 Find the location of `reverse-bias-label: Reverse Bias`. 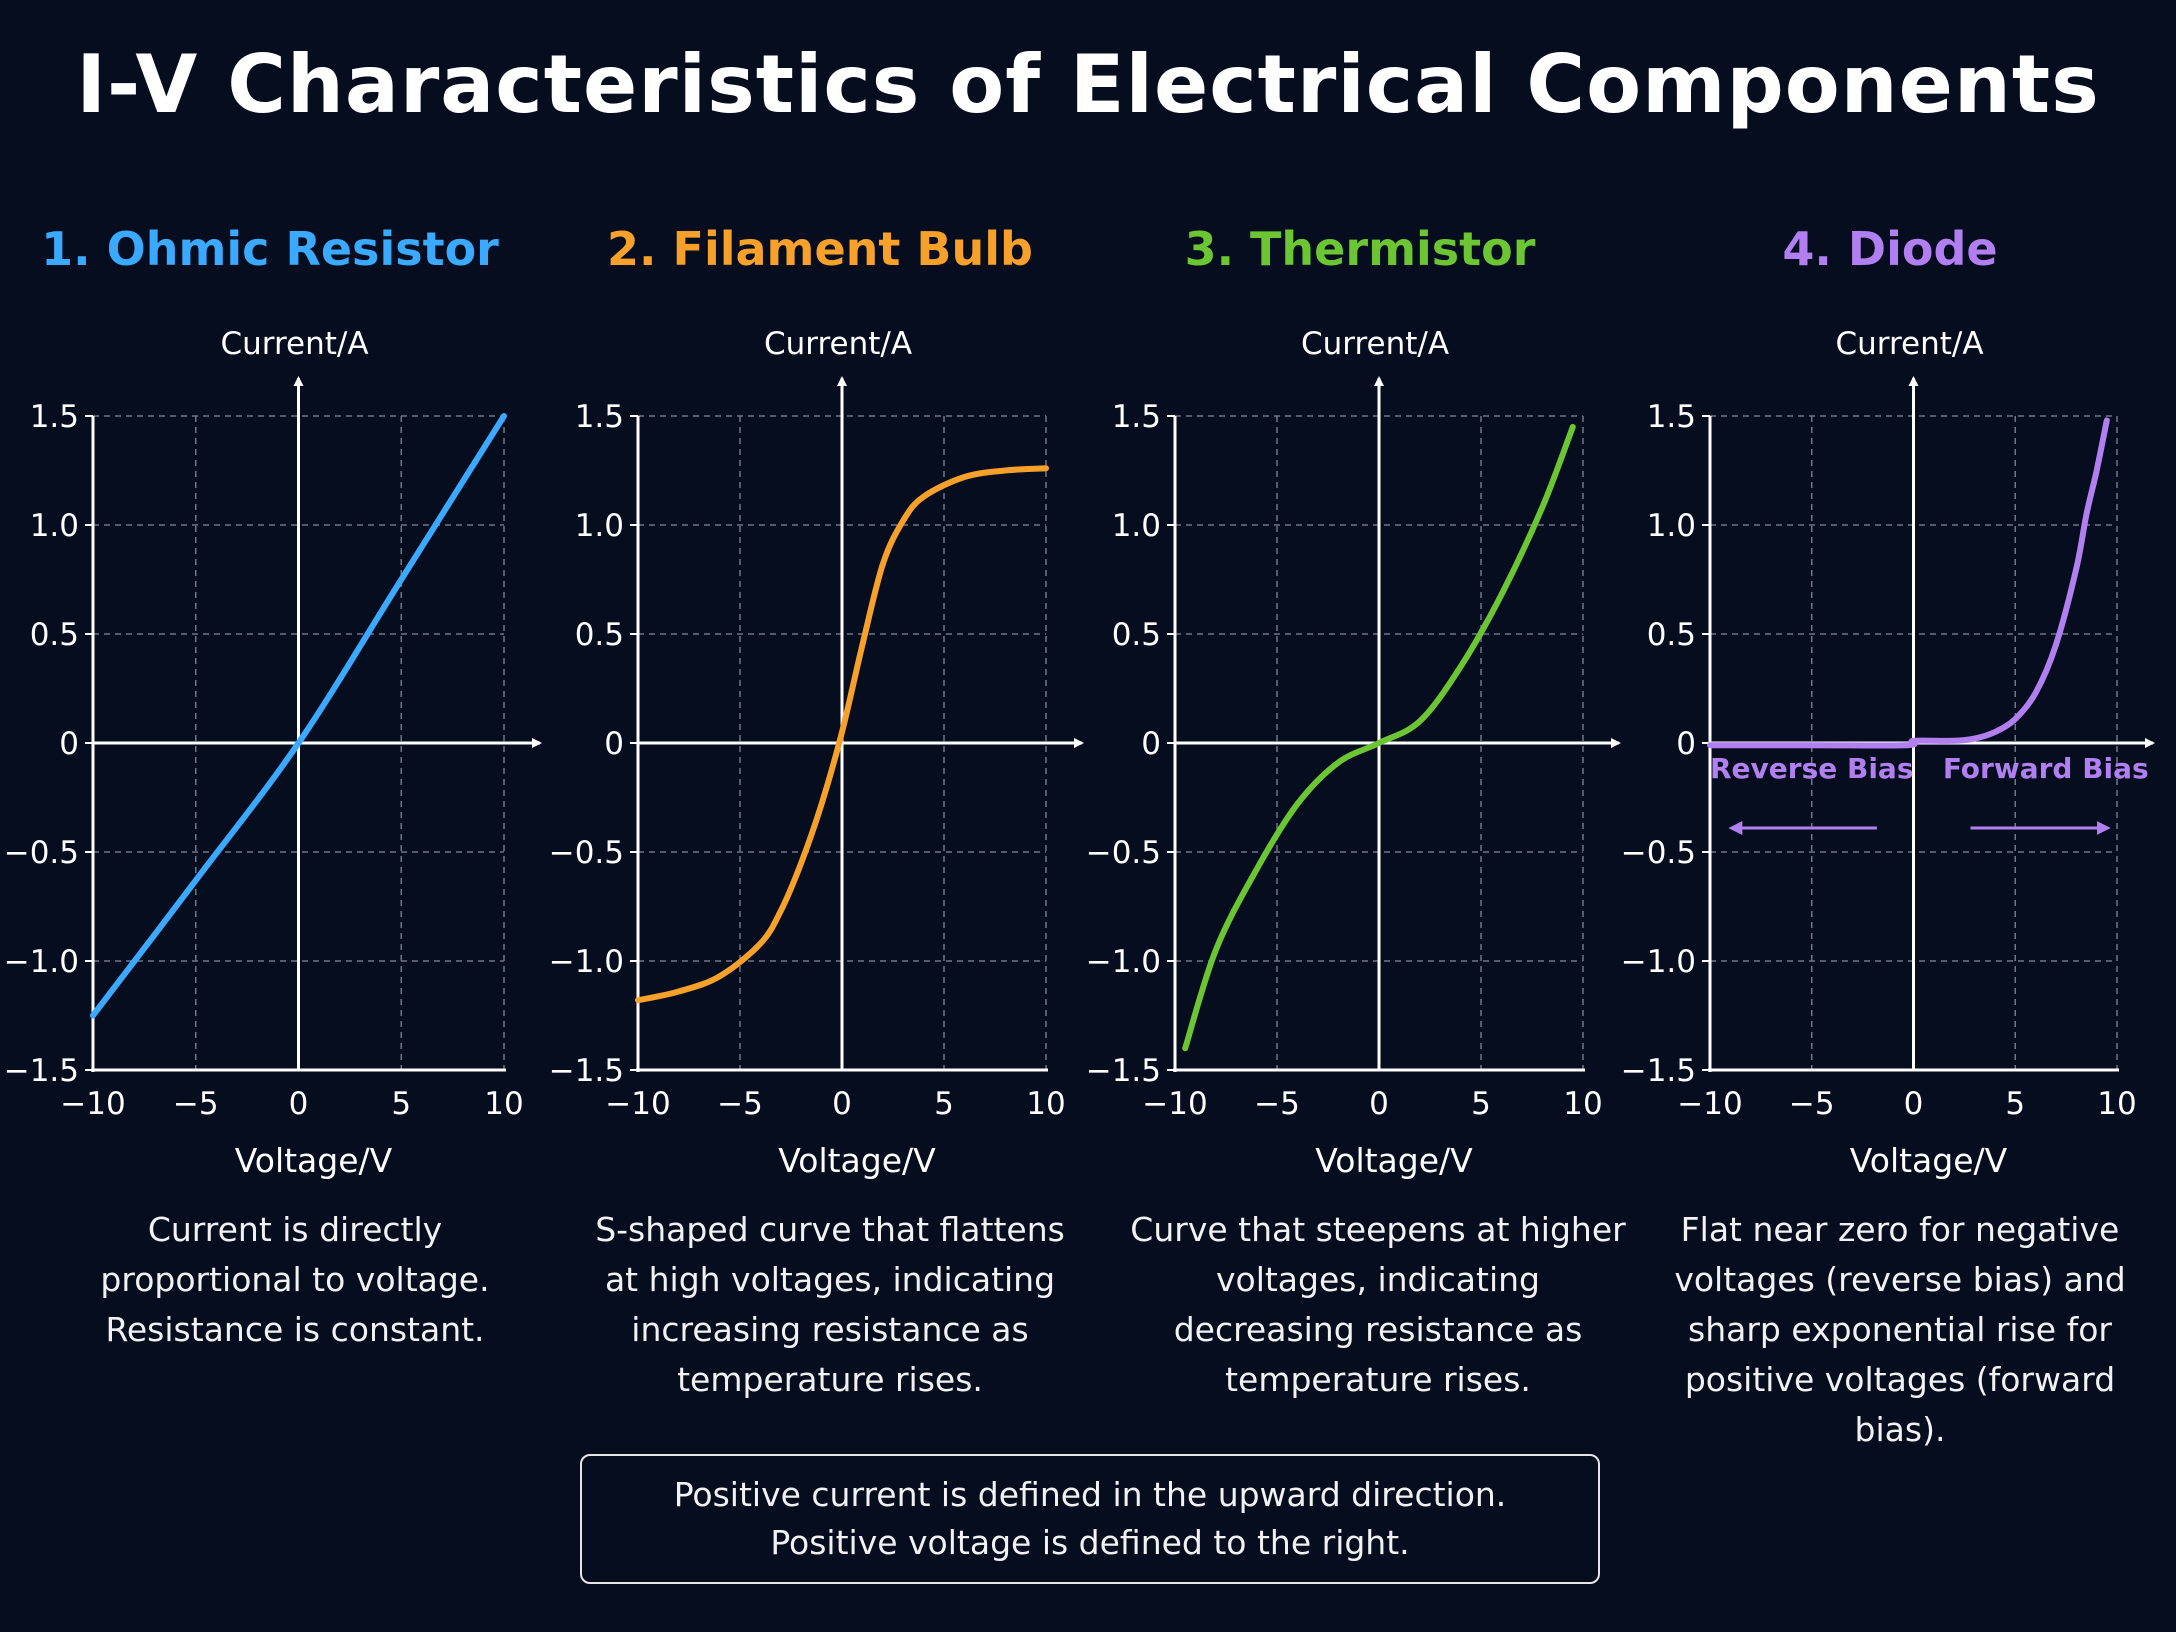

reverse-bias-label: Reverse Bias is located at coordinates (1812, 768).